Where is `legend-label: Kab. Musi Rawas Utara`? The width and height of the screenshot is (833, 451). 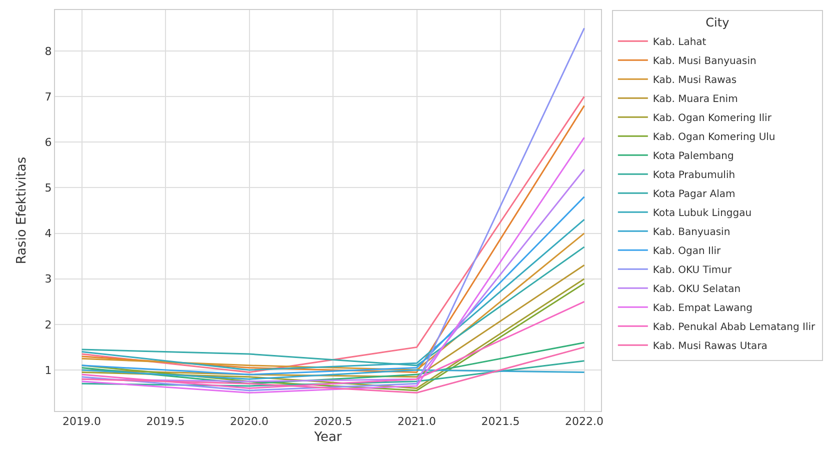 legend-label: Kab. Musi Rawas Utara is located at coordinates (710, 346).